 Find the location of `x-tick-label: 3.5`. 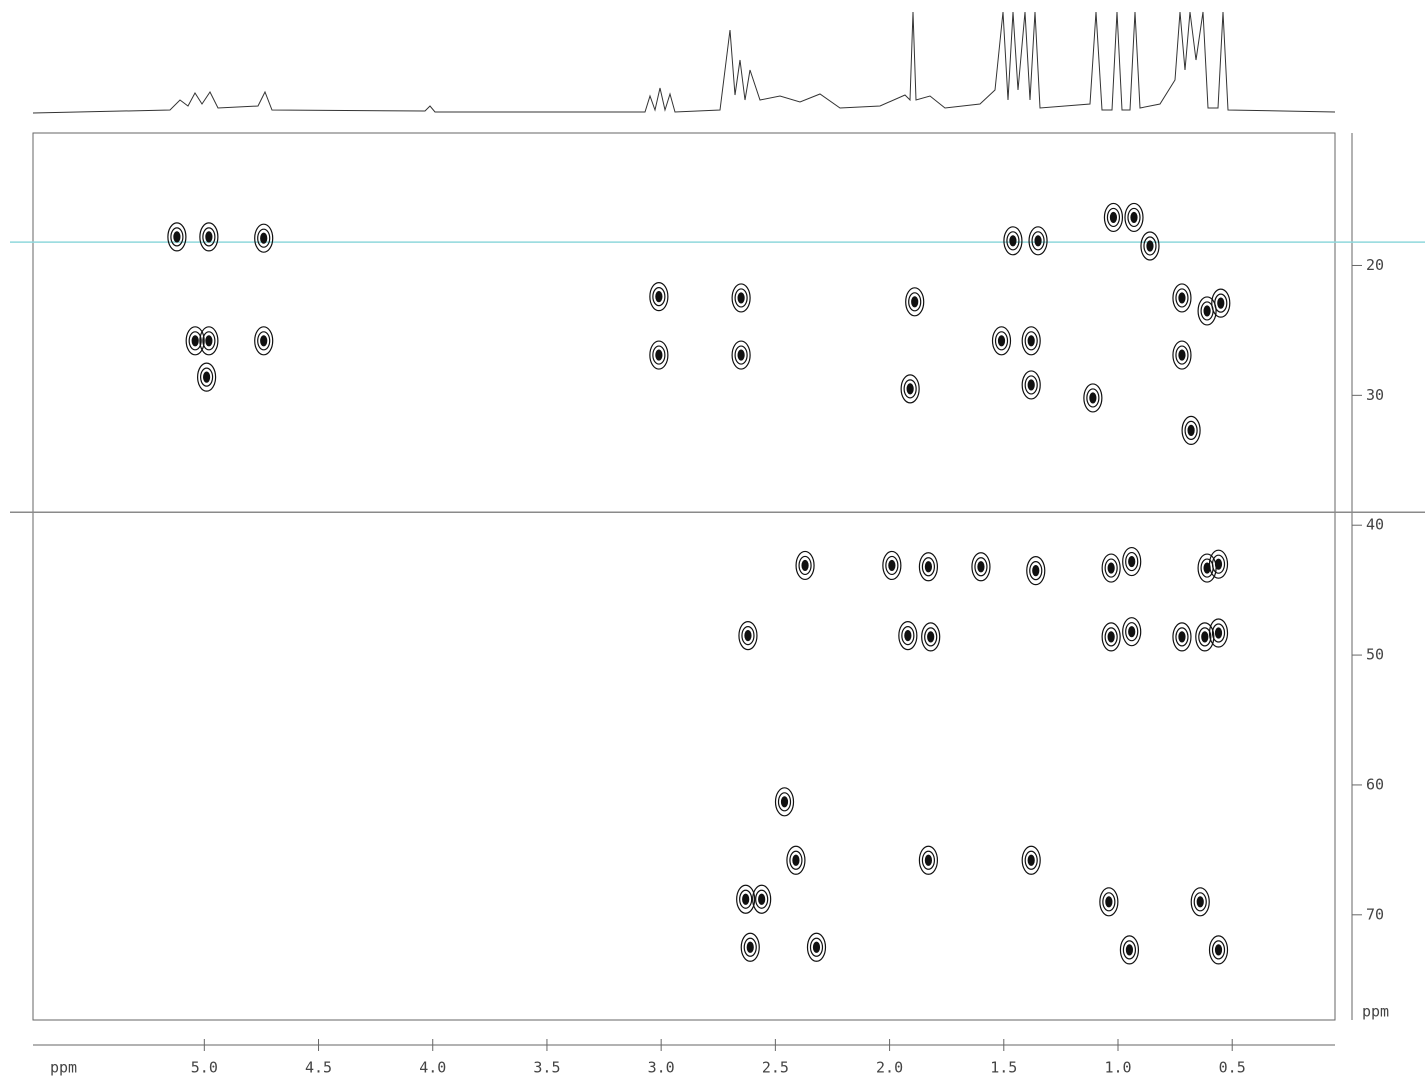

x-tick-label: 3.5 is located at coordinates (546, 1068).